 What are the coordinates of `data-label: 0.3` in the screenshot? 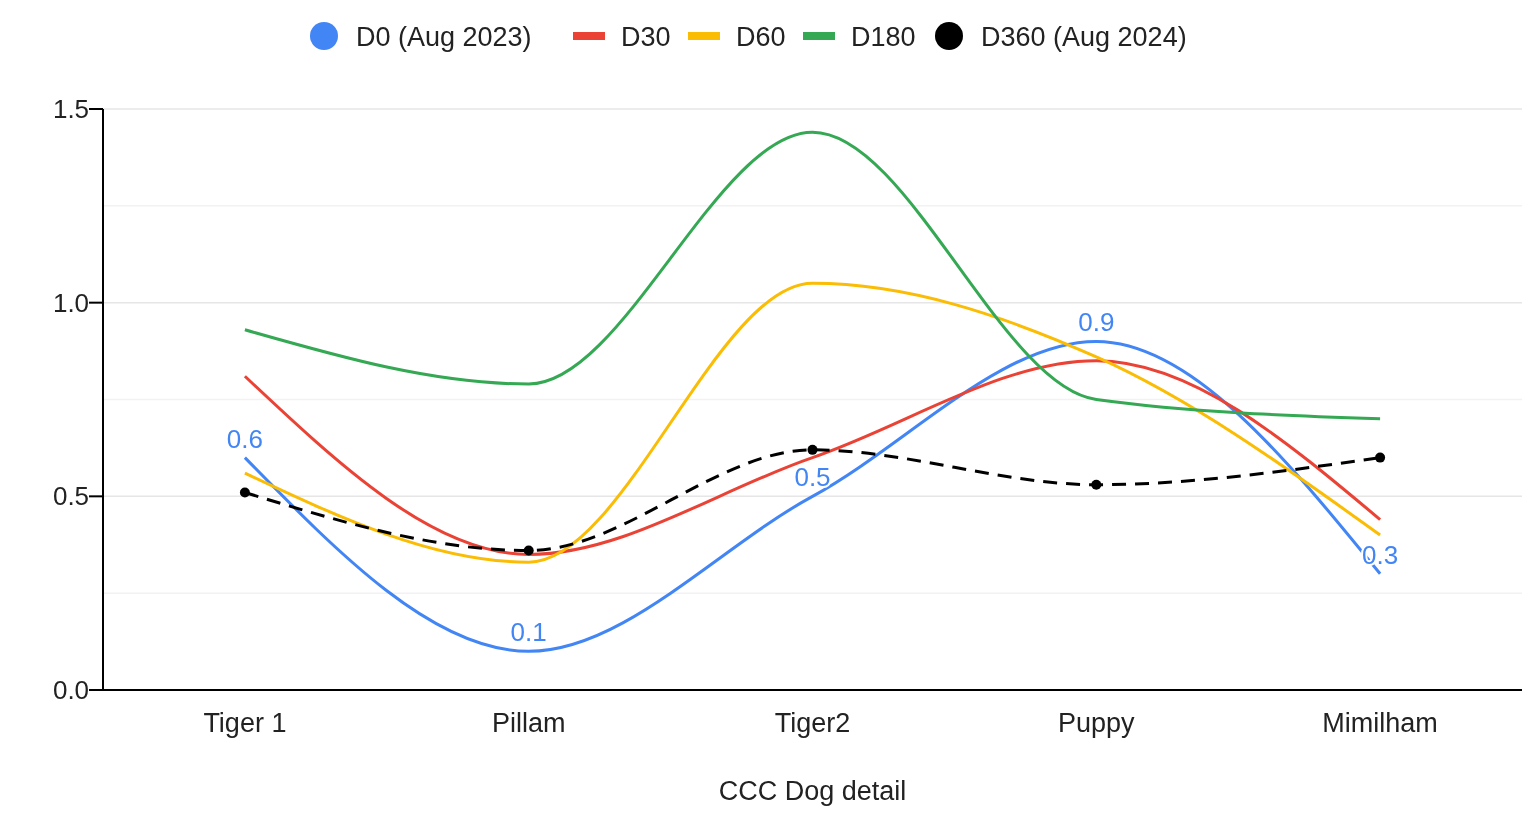 It's located at (1380, 554).